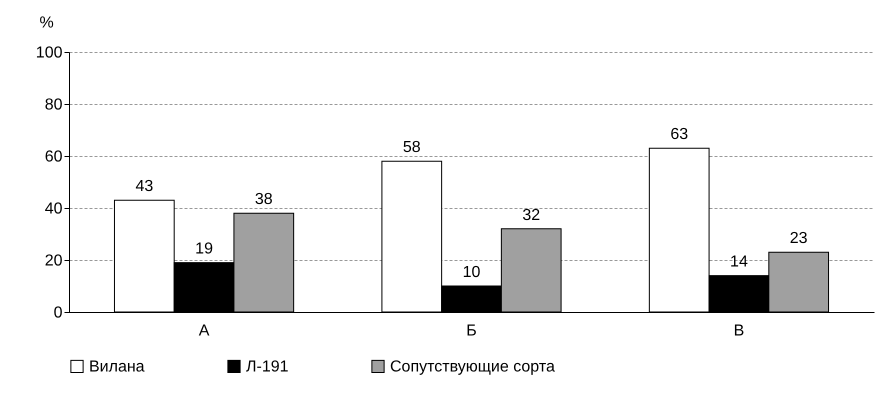  What do you see at coordinates (204, 249) in the screenshot?
I see `data-label: 19` at bounding box center [204, 249].